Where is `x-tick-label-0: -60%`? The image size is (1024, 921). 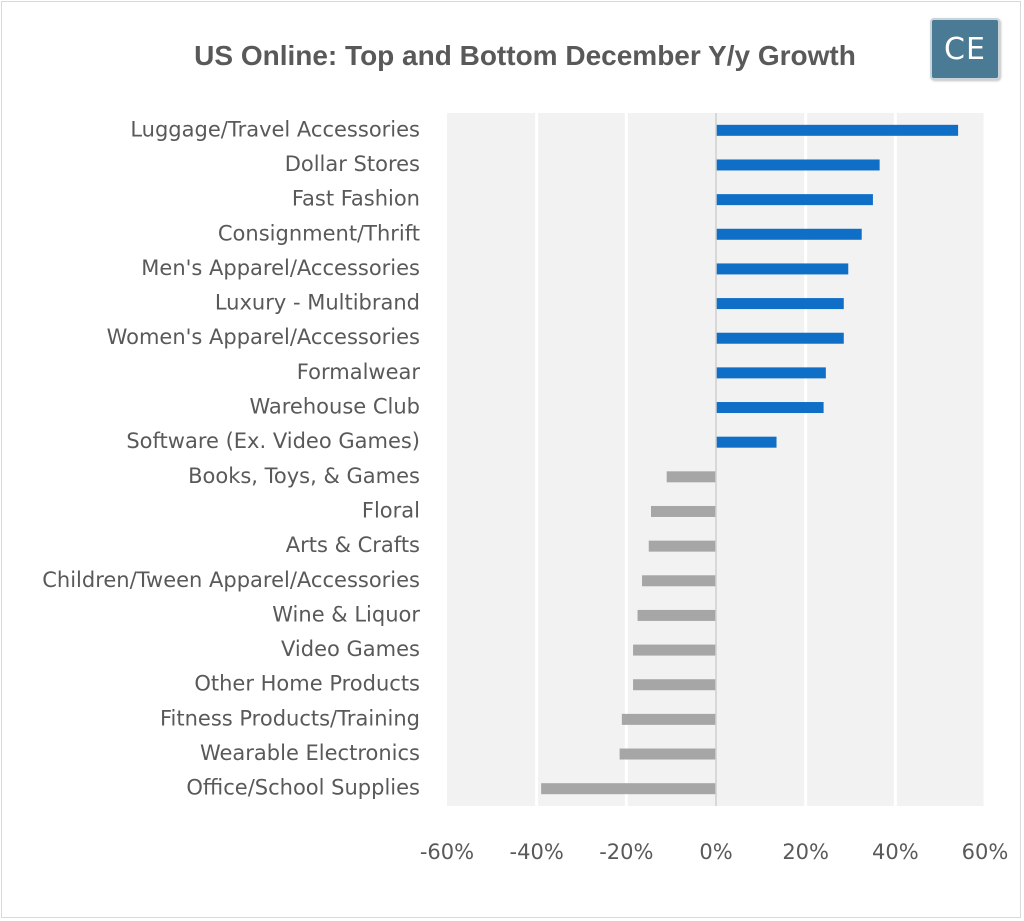
x-tick-label-0: -60% is located at coordinates (447, 852).